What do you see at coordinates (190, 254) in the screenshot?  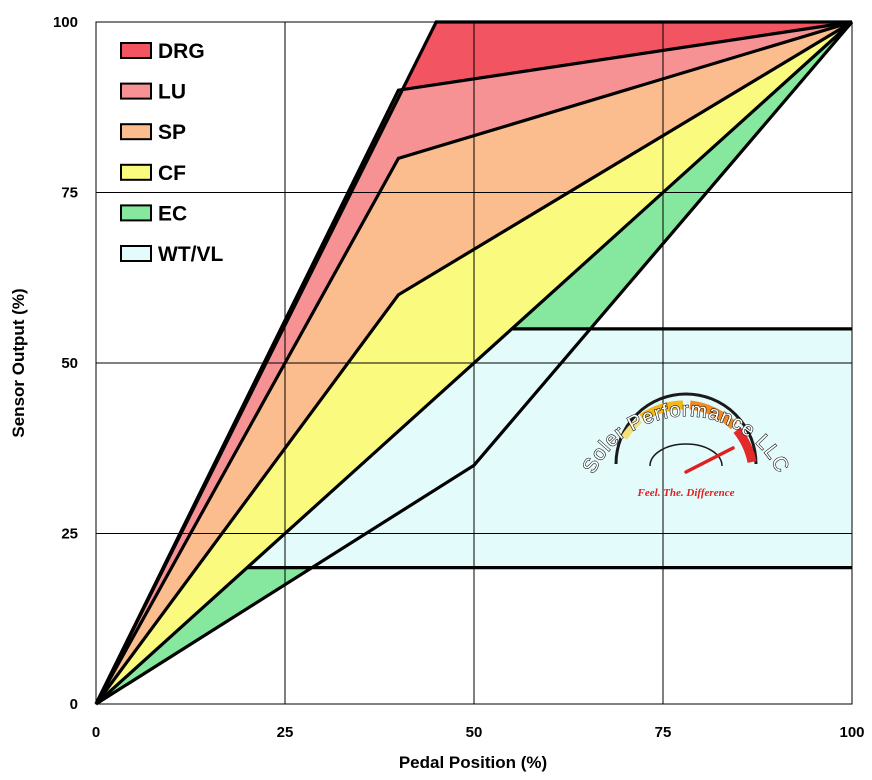 I see `legend-label-wt-vl: WT/VL` at bounding box center [190, 254].